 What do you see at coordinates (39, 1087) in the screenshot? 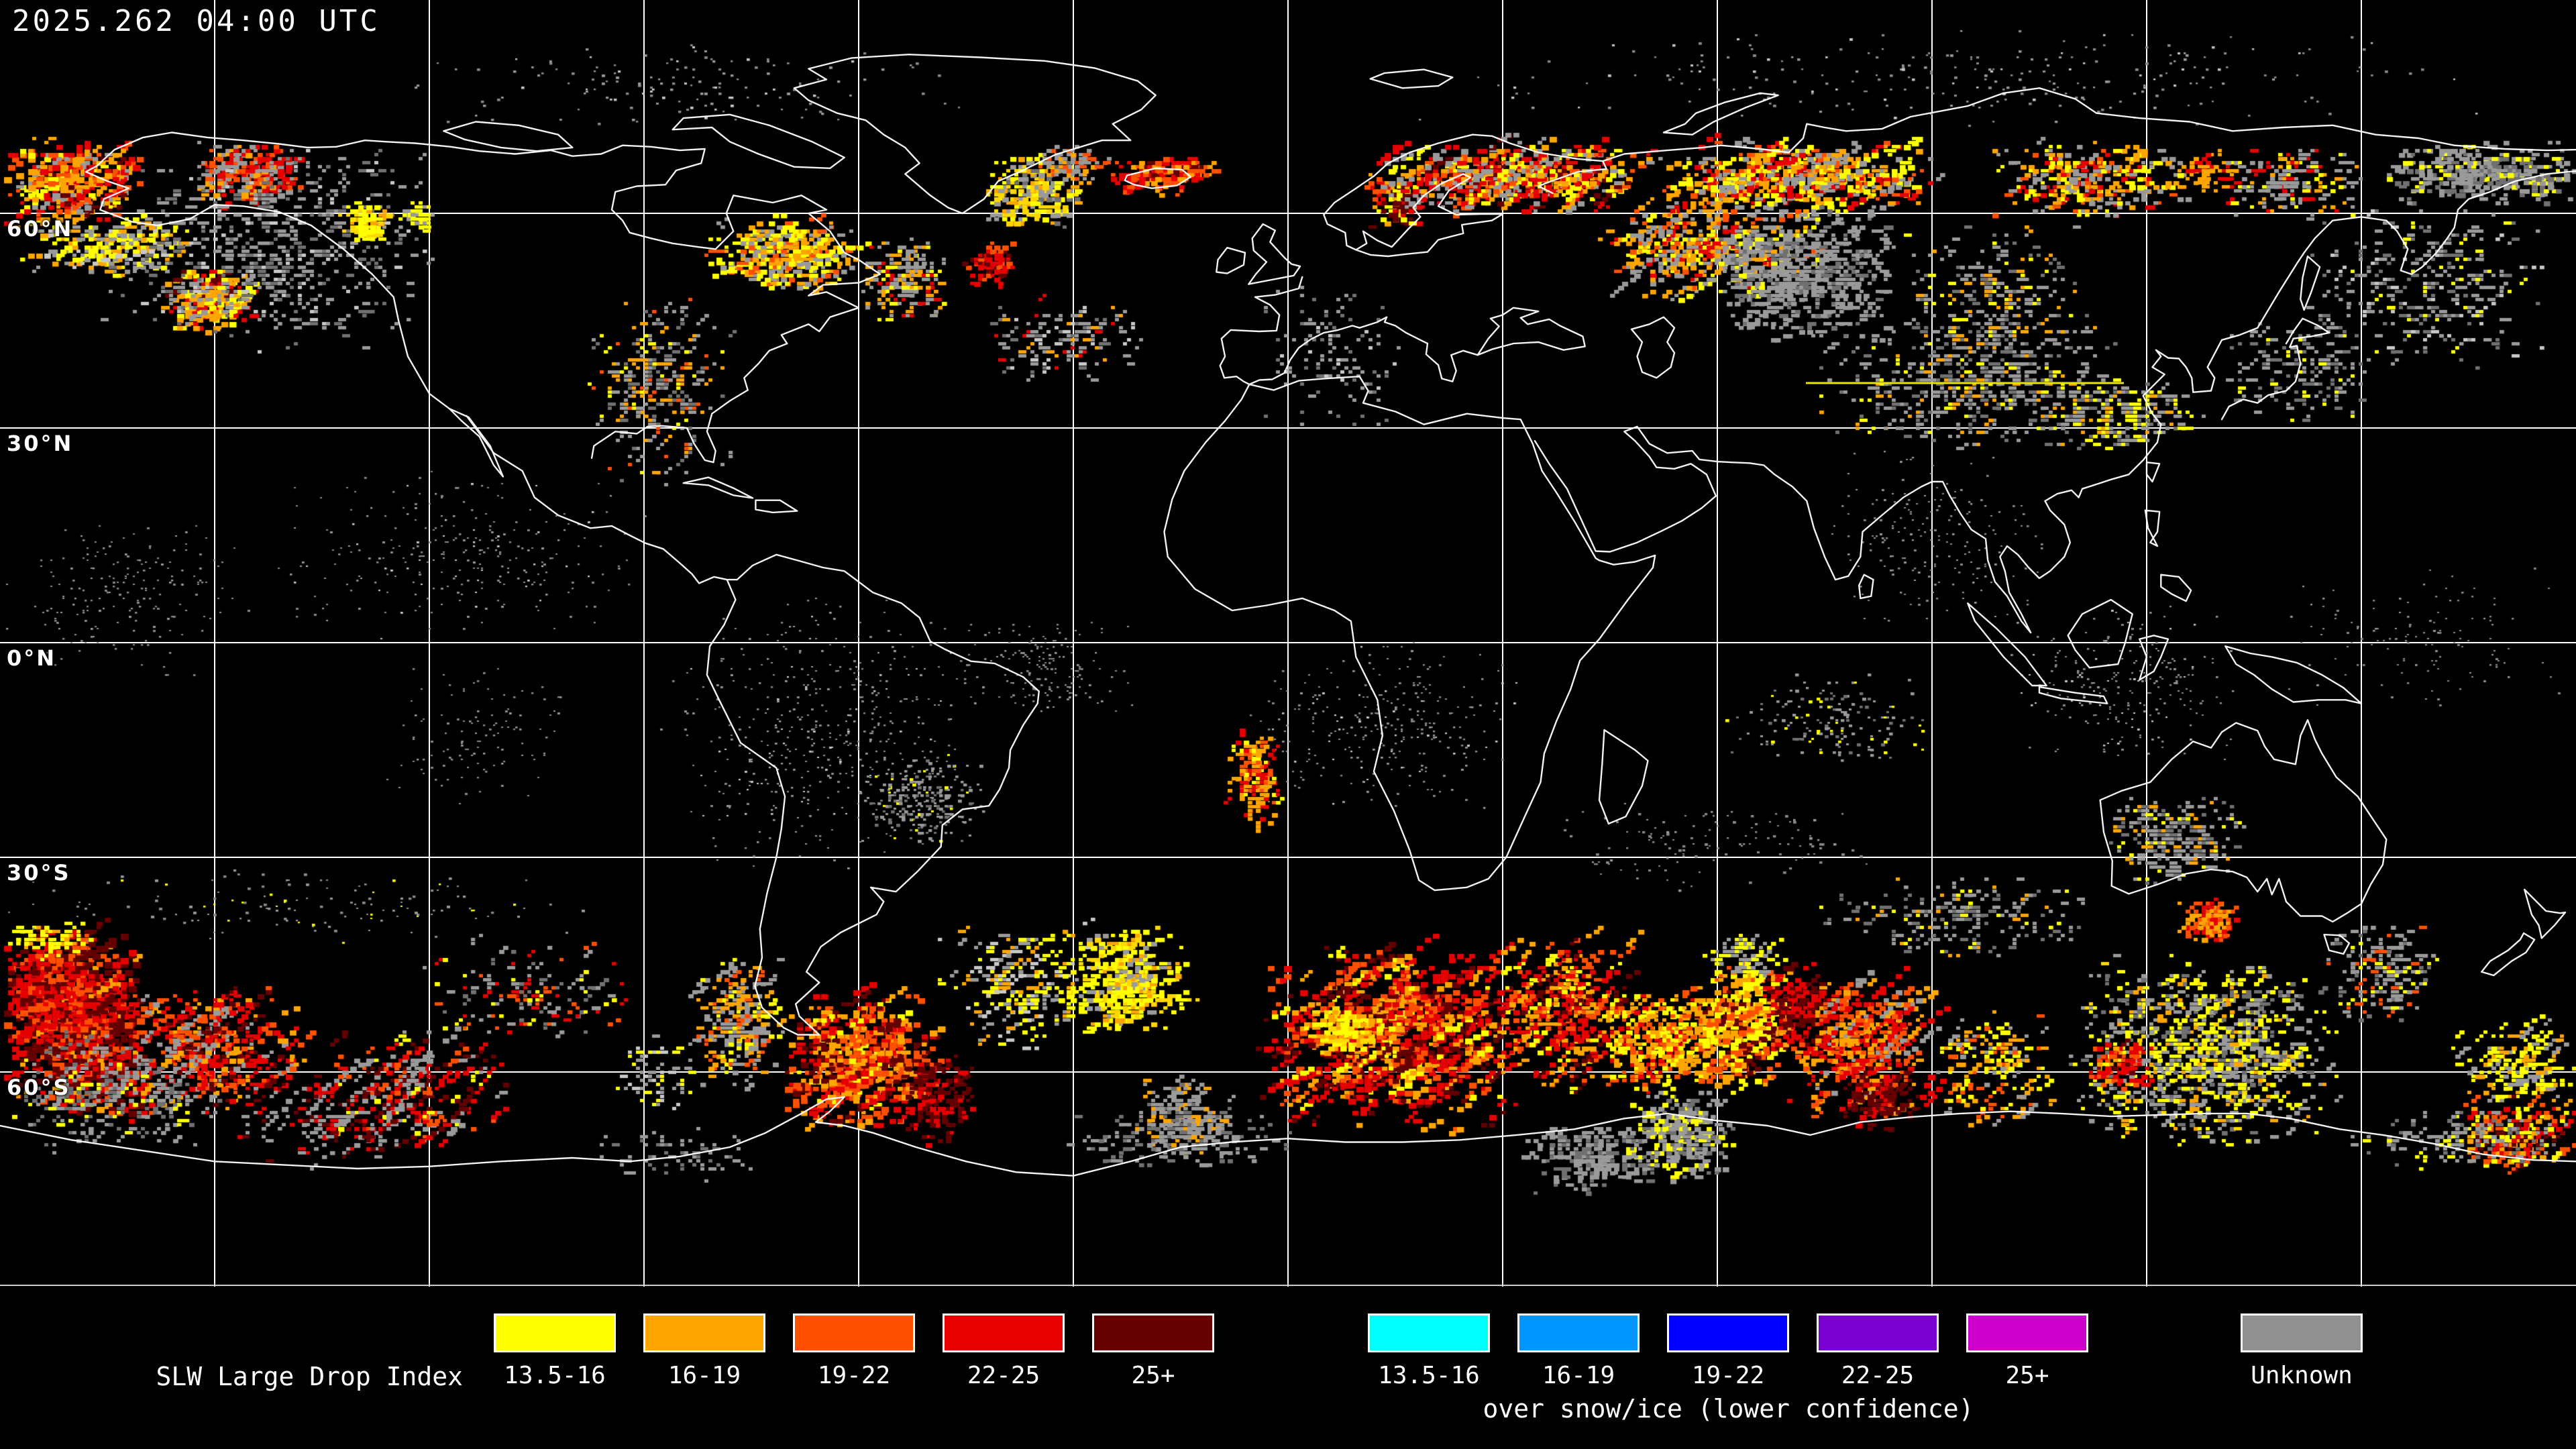
I see `lat-label-60s: 60°S` at bounding box center [39, 1087].